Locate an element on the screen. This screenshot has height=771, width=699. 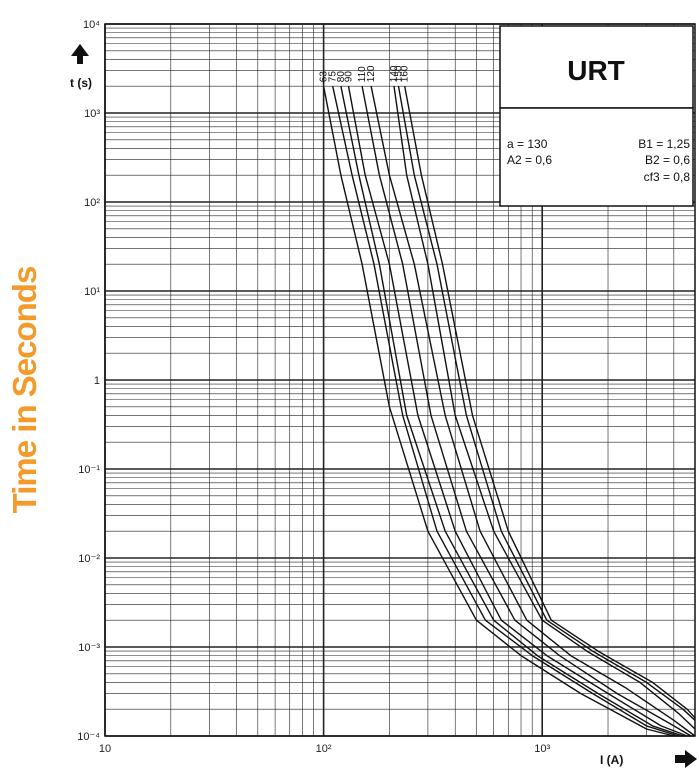
x-axis-label: I (A) is located at coordinates (611, 760).